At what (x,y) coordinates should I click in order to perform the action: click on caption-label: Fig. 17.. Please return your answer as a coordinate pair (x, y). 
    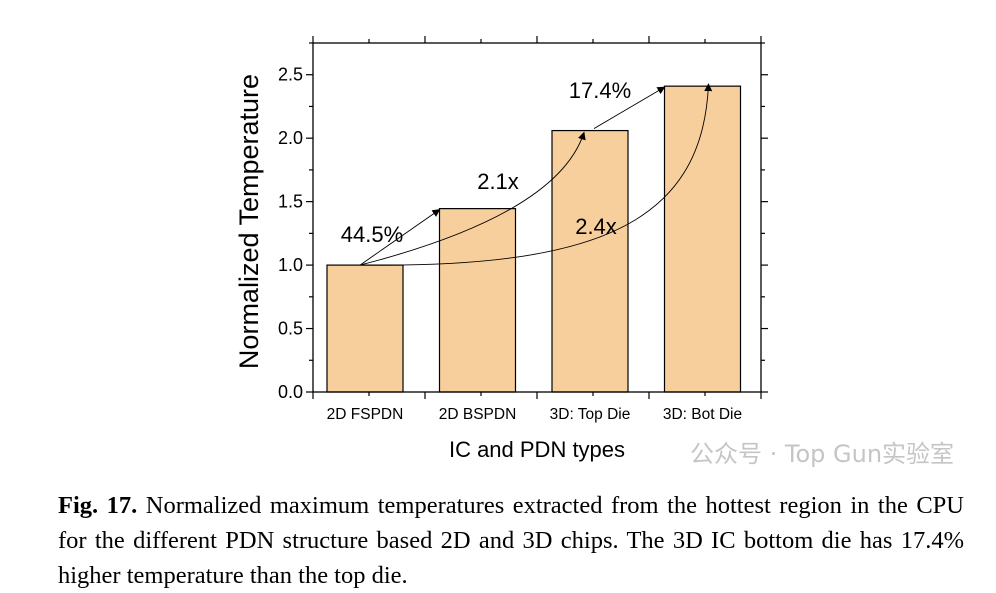
    Looking at the image, I should click on (98, 505).